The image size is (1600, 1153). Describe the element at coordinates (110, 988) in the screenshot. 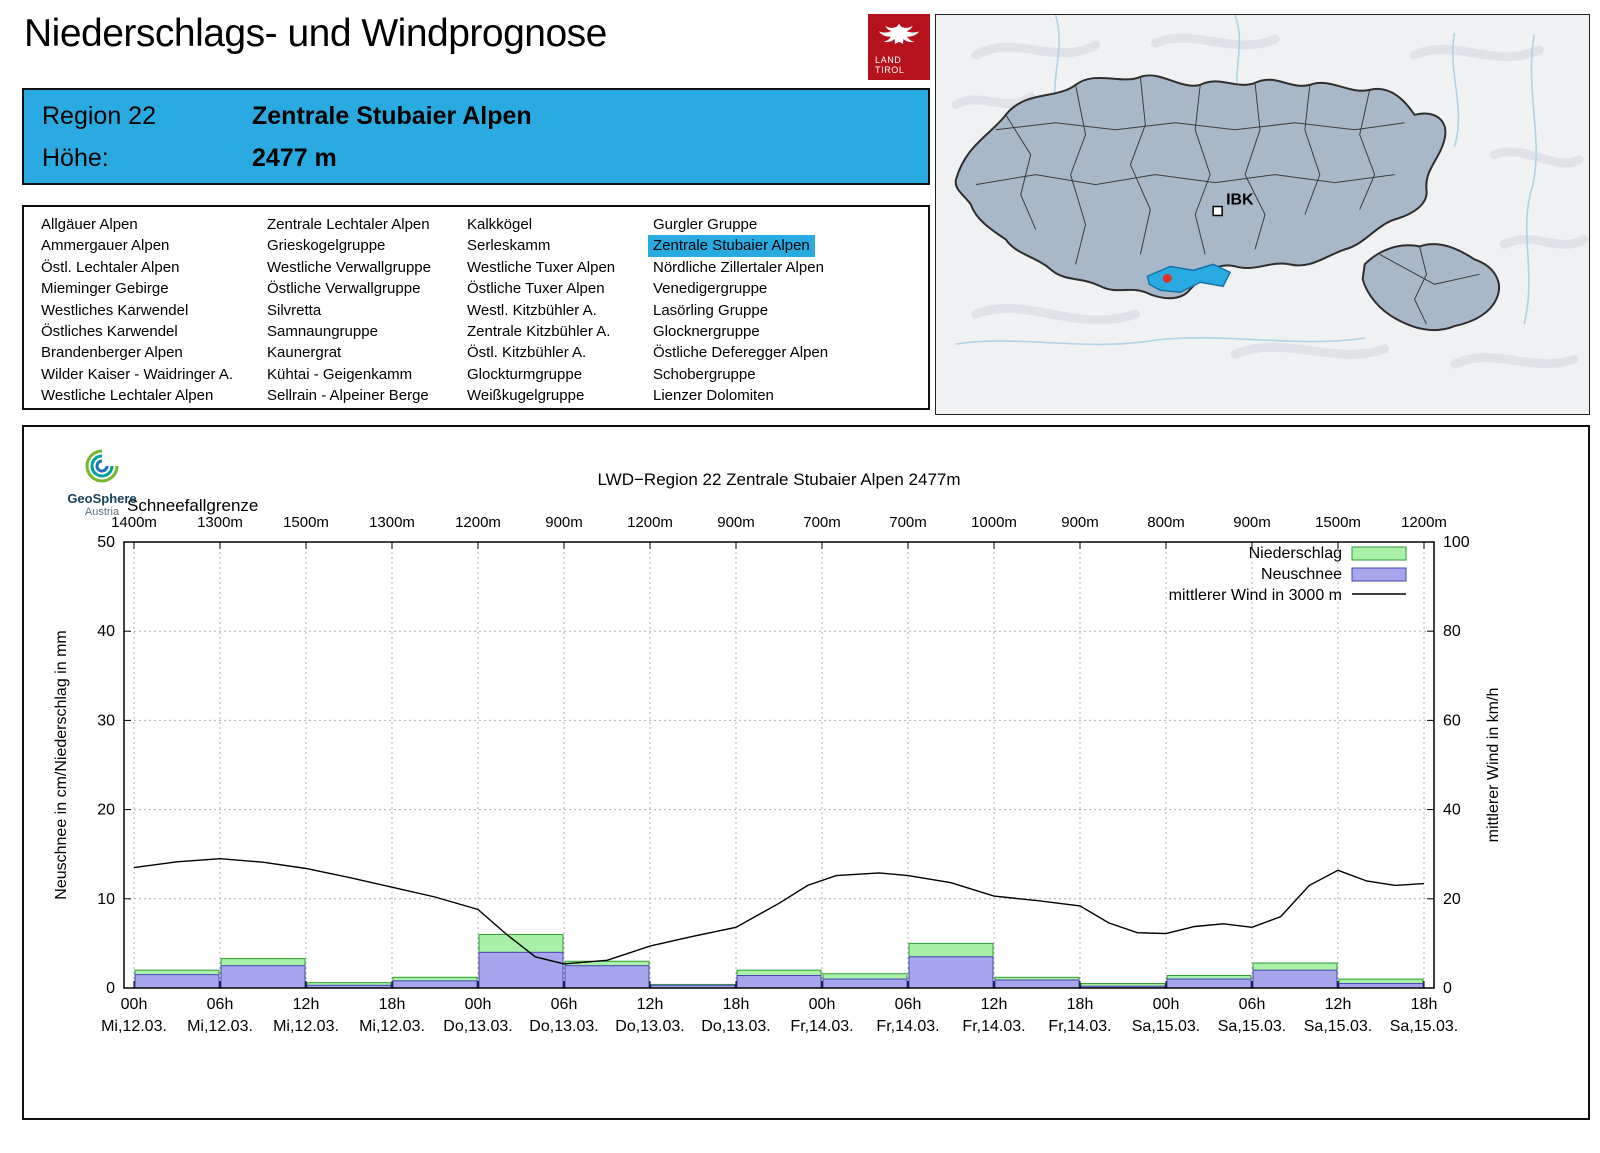

I see `y-tick-label-left: 0` at that location.